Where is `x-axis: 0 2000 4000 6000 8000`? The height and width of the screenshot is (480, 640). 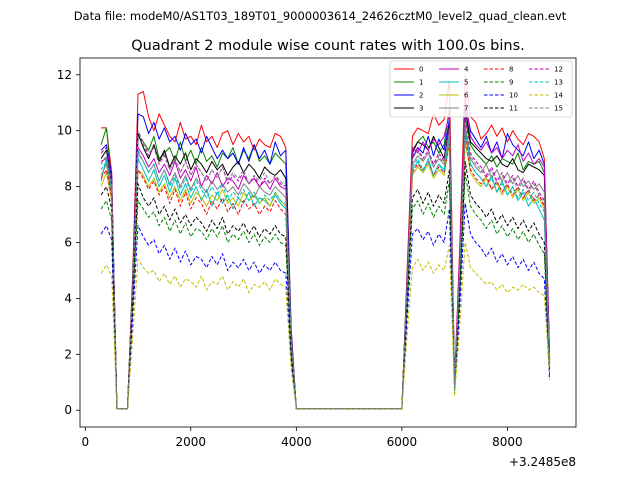
x-axis: 0 2000 4000 6000 8000 is located at coordinates (302, 438).